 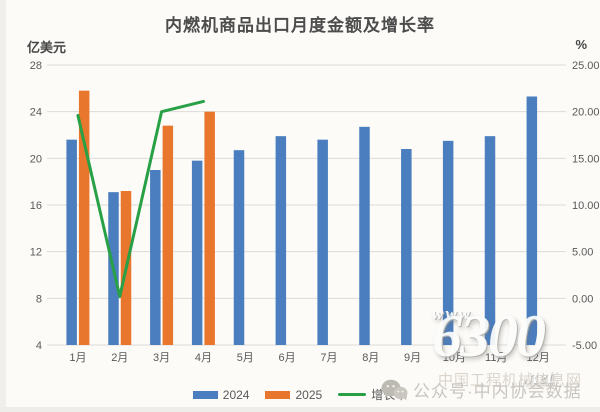 What do you see at coordinates (490, 240) in the screenshot?
I see `bar-2024-11月` at bounding box center [490, 240].